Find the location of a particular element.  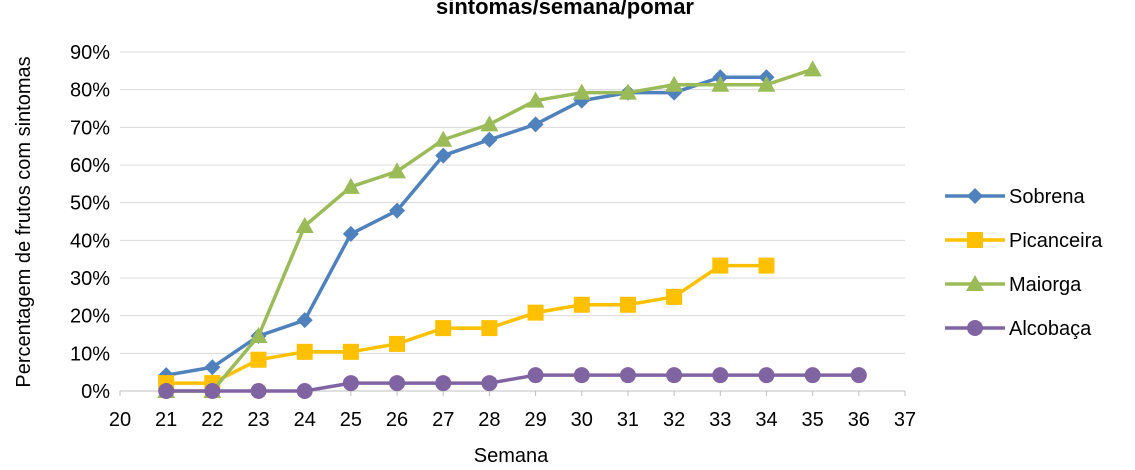

x-tick-label: 23 is located at coordinates (258, 420).